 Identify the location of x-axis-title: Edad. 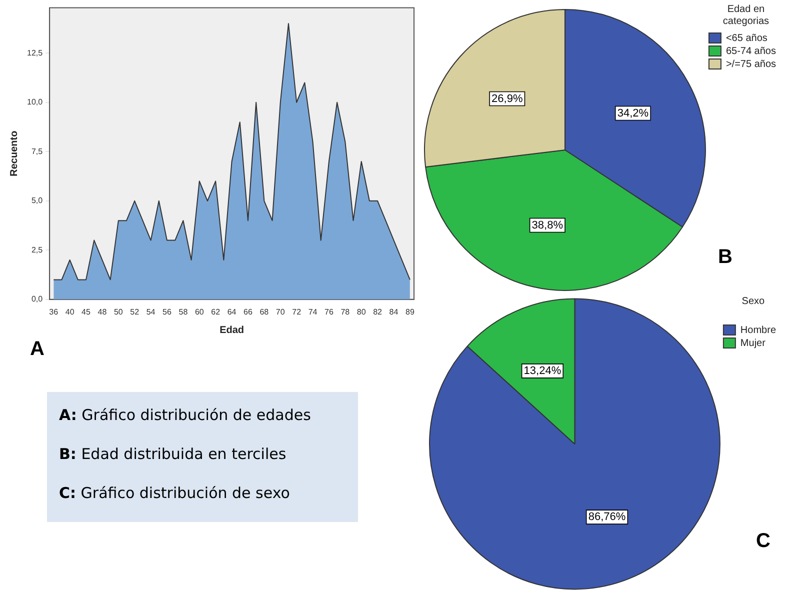
(232, 330).